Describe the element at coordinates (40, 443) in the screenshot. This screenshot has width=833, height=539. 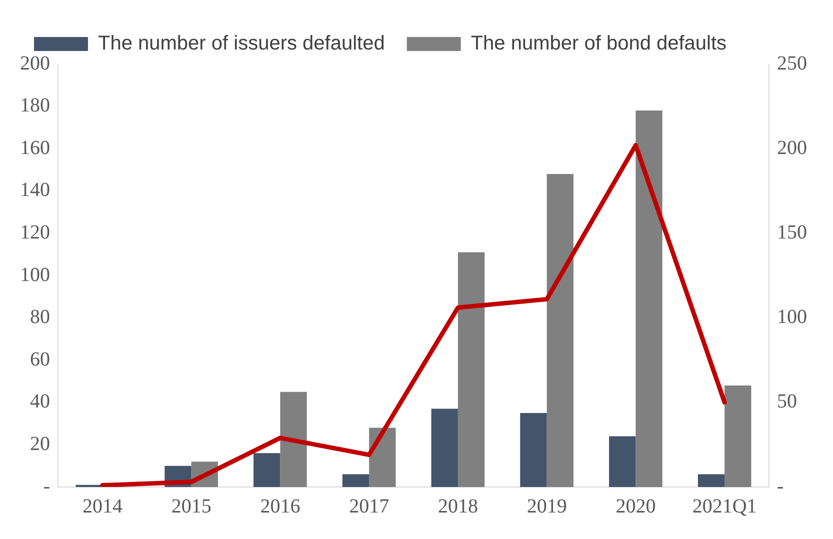
I see `y-tick-label: 20` at that location.